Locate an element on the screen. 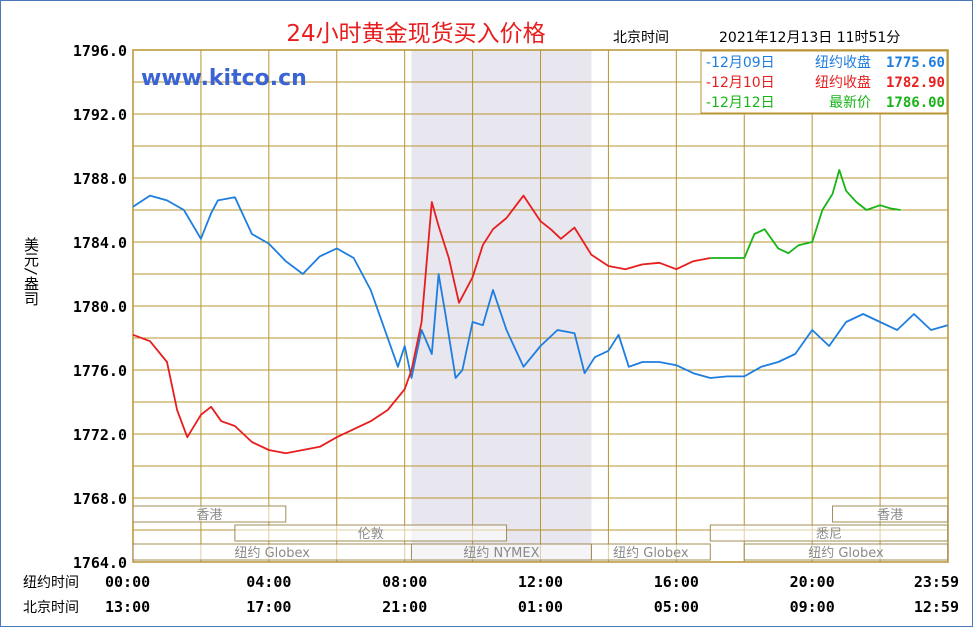 Image resolution: width=973 pixels, height=630 pixels. legend-box is located at coordinates (824, 82).